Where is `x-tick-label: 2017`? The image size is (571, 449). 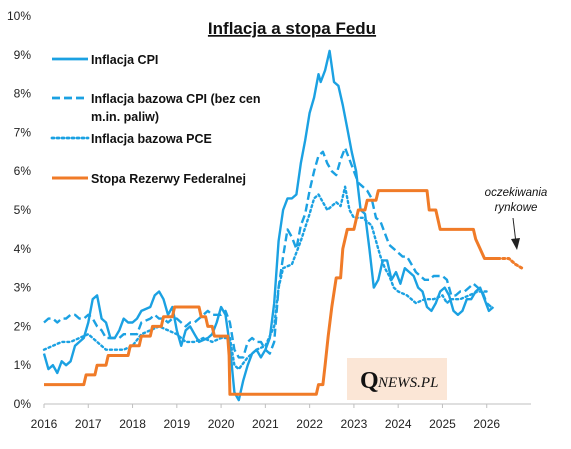
x-tick-label: 2017 is located at coordinates (88, 424).